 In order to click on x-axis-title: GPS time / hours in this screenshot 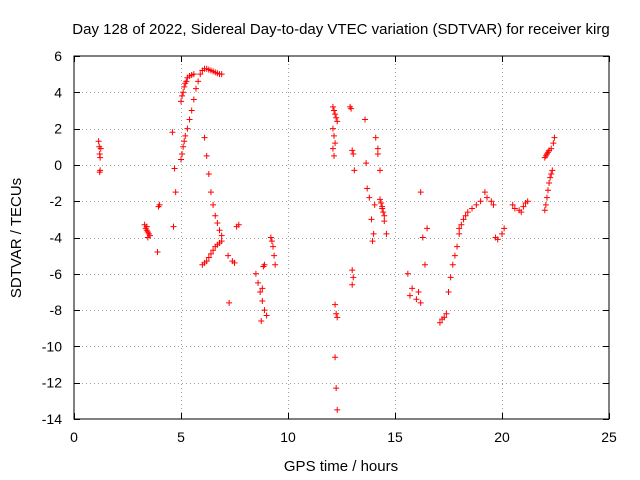, I will do `click(341, 466)`.